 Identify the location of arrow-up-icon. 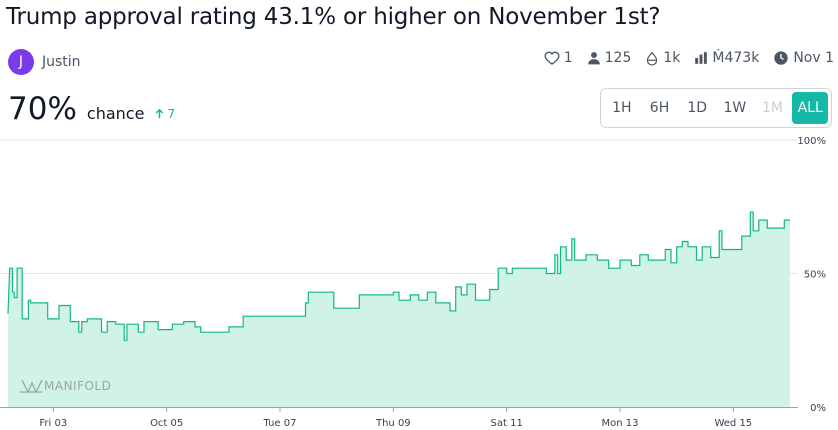
(160, 113).